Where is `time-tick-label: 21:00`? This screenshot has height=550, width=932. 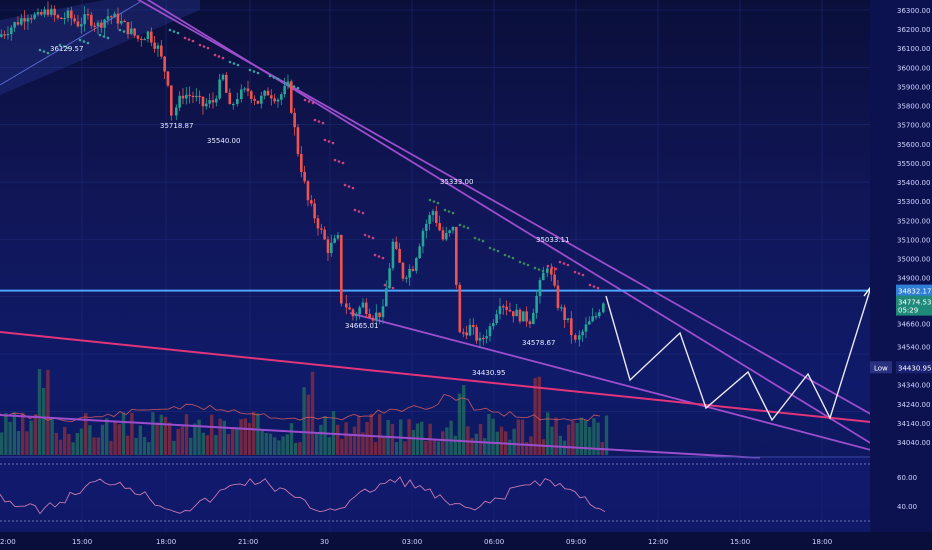 time-tick-label: 21:00 is located at coordinates (248, 542).